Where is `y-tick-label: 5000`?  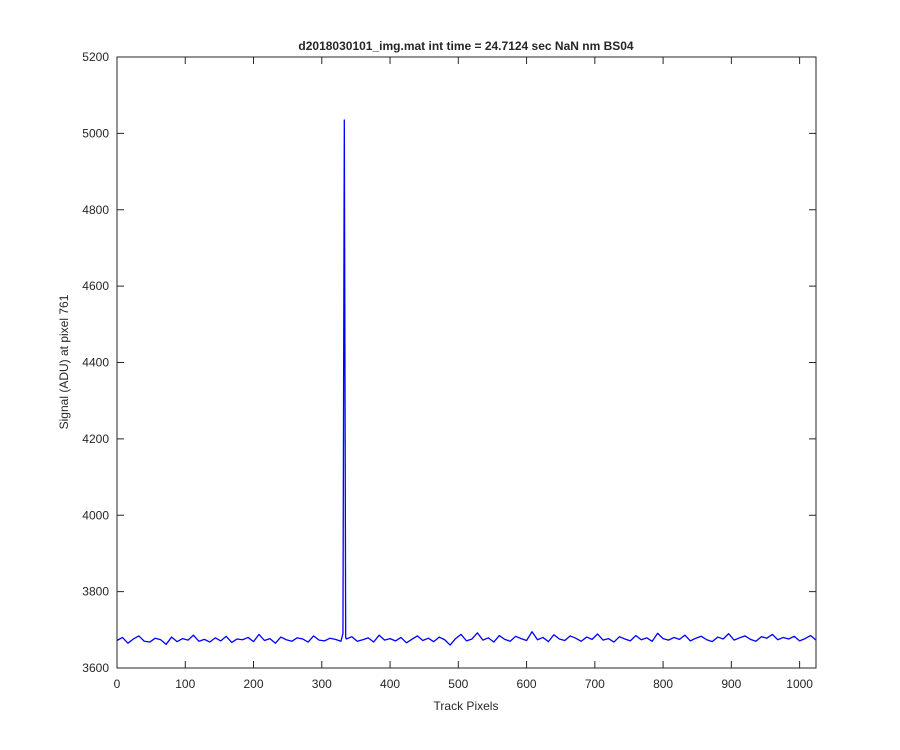 y-tick-label: 5000 is located at coordinates (95, 133).